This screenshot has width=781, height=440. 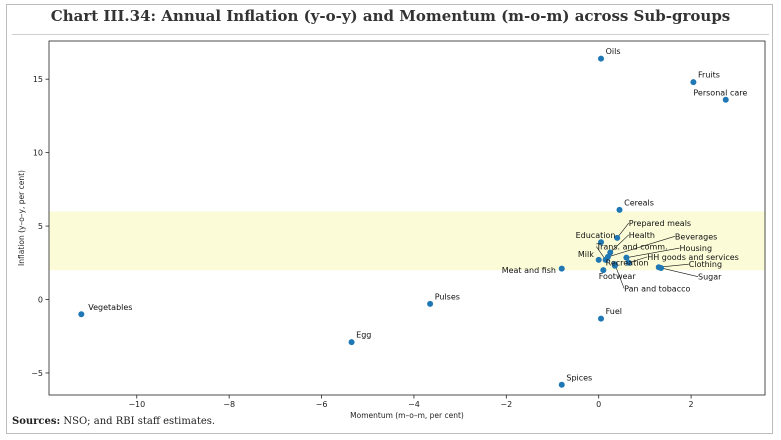 What do you see at coordinates (414, 404) in the screenshot?
I see `x-tick-label: −4` at bounding box center [414, 404].